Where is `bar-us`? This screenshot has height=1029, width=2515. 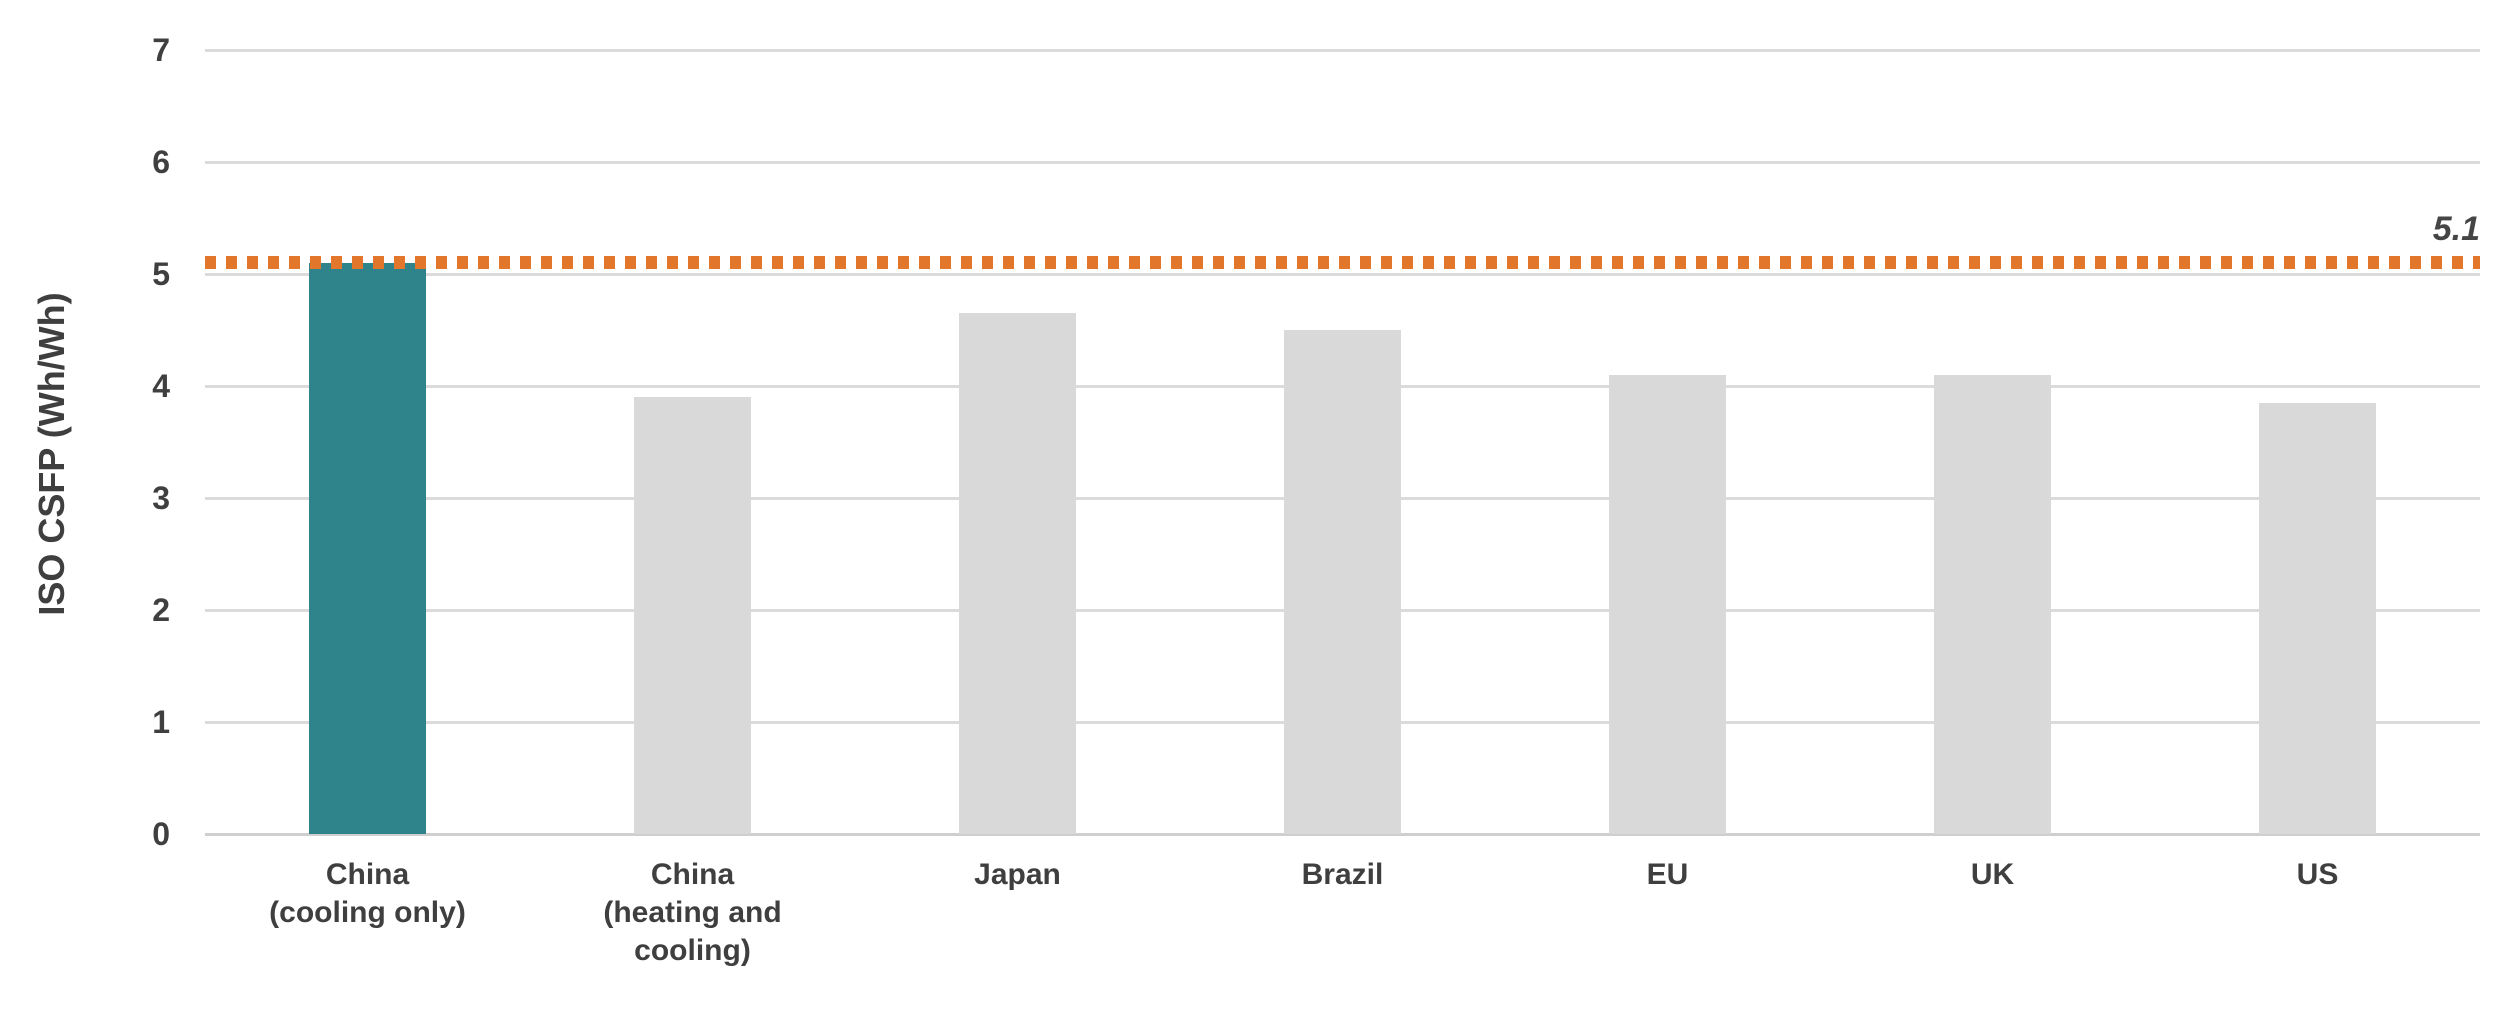
bar-us is located at coordinates (2317, 618).